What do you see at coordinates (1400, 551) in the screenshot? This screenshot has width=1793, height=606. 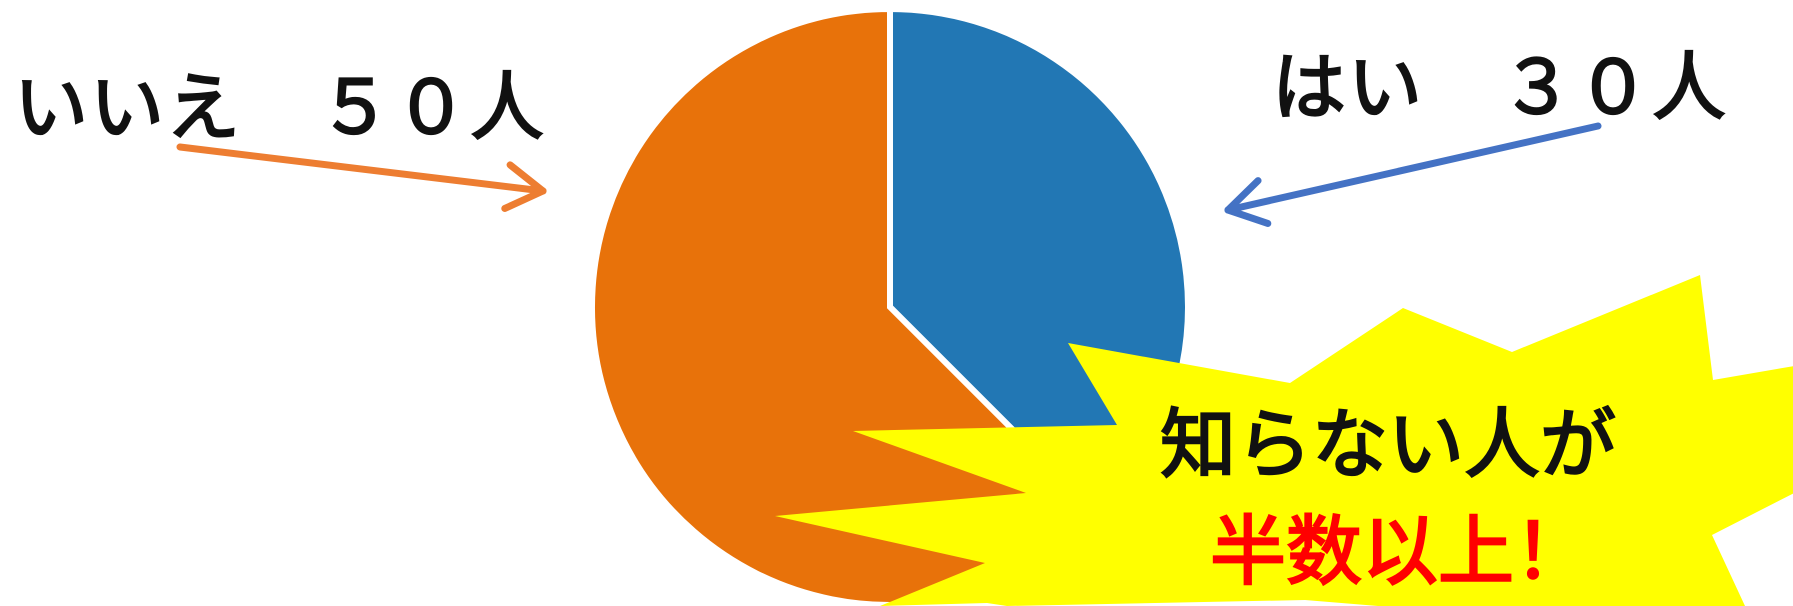 I see `callout-line2: 半数以上！` at bounding box center [1400, 551].